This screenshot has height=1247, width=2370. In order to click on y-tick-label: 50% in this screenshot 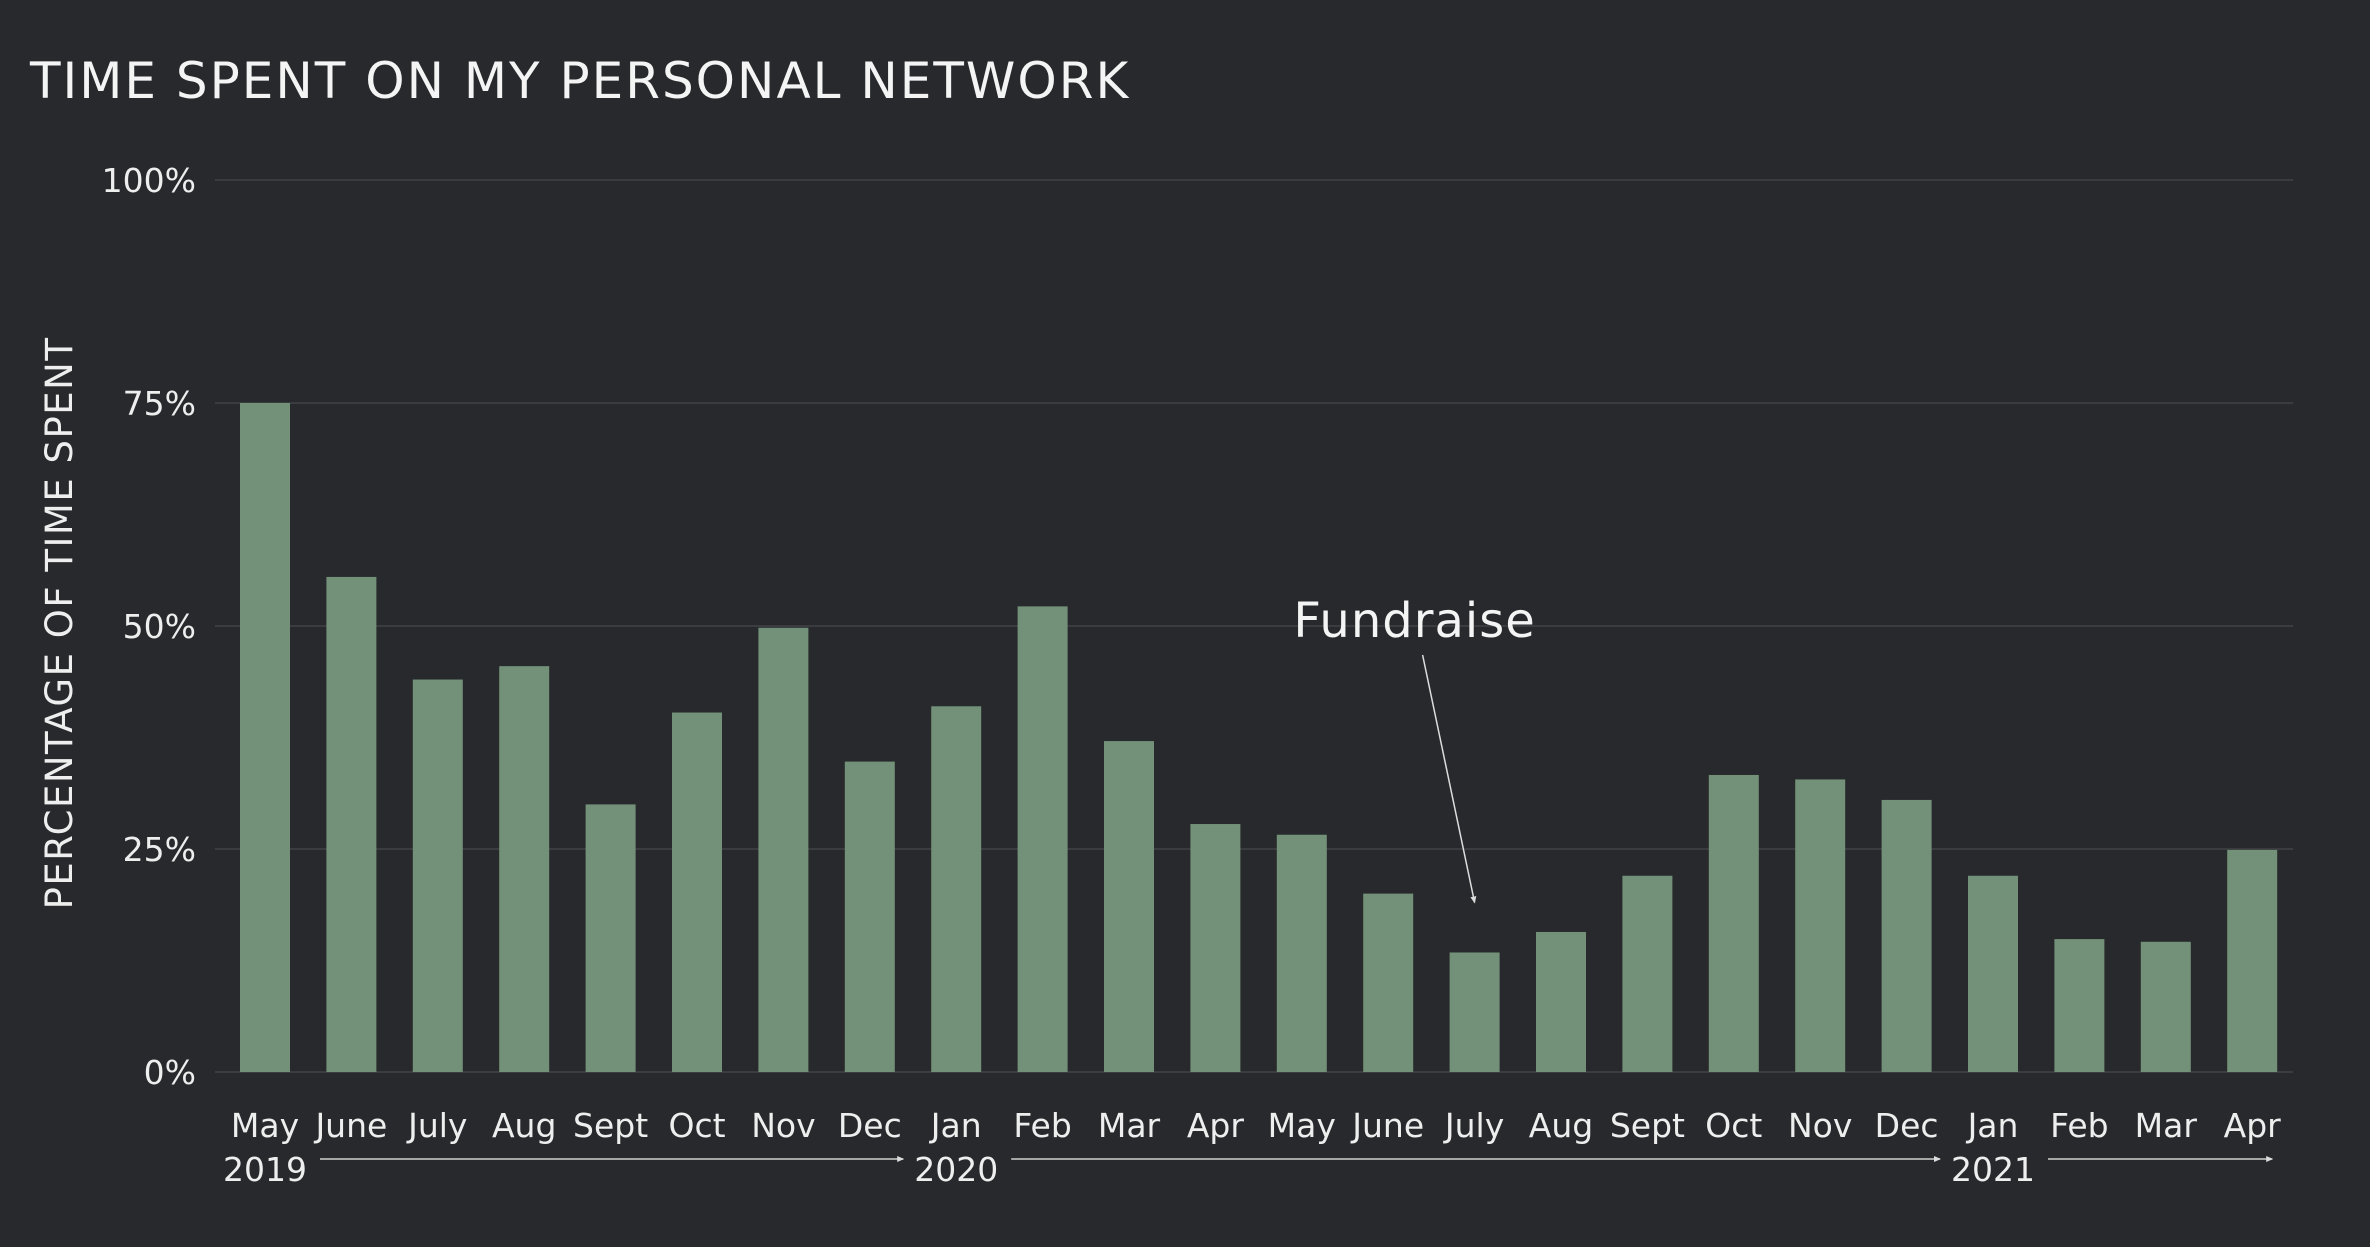, I will do `click(159, 626)`.